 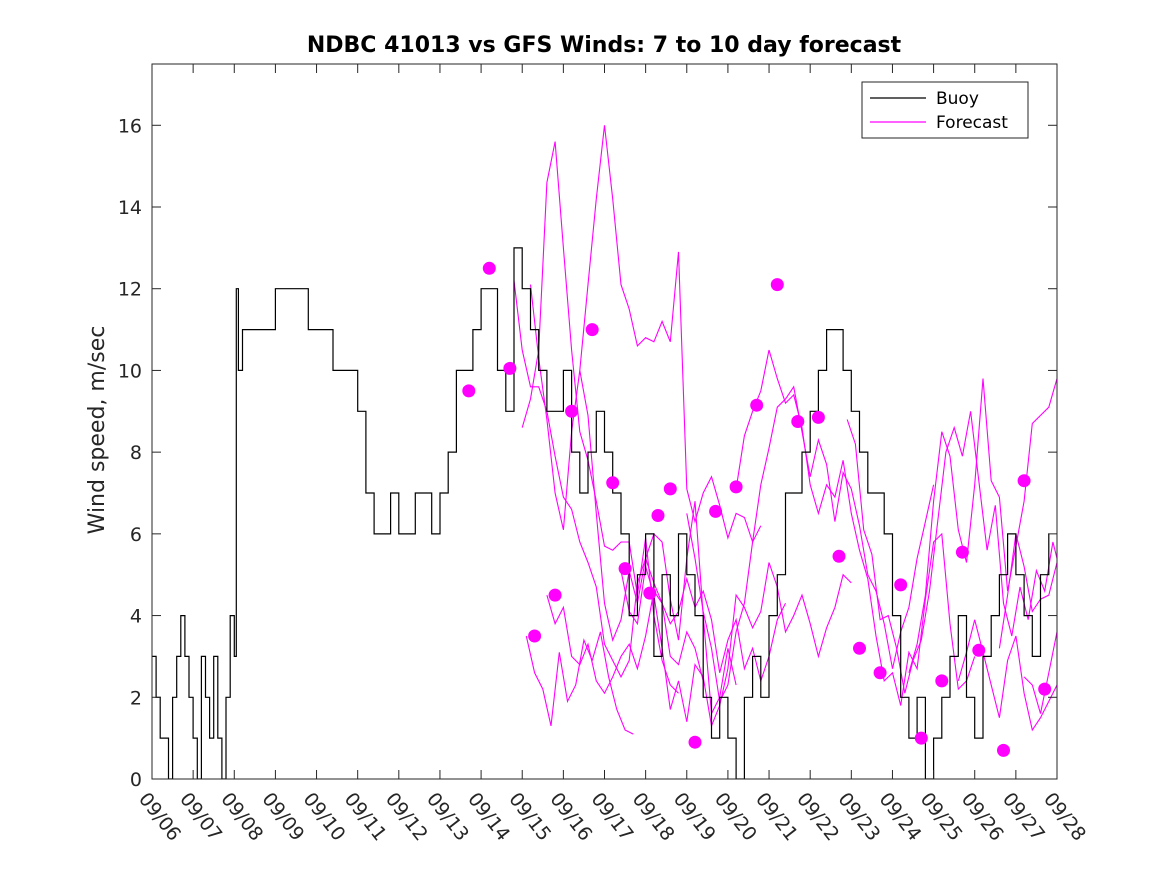 What do you see at coordinates (136, 698) in the screenshot?
I see `y-tick-label: 2` at bounding box center [136, 698].